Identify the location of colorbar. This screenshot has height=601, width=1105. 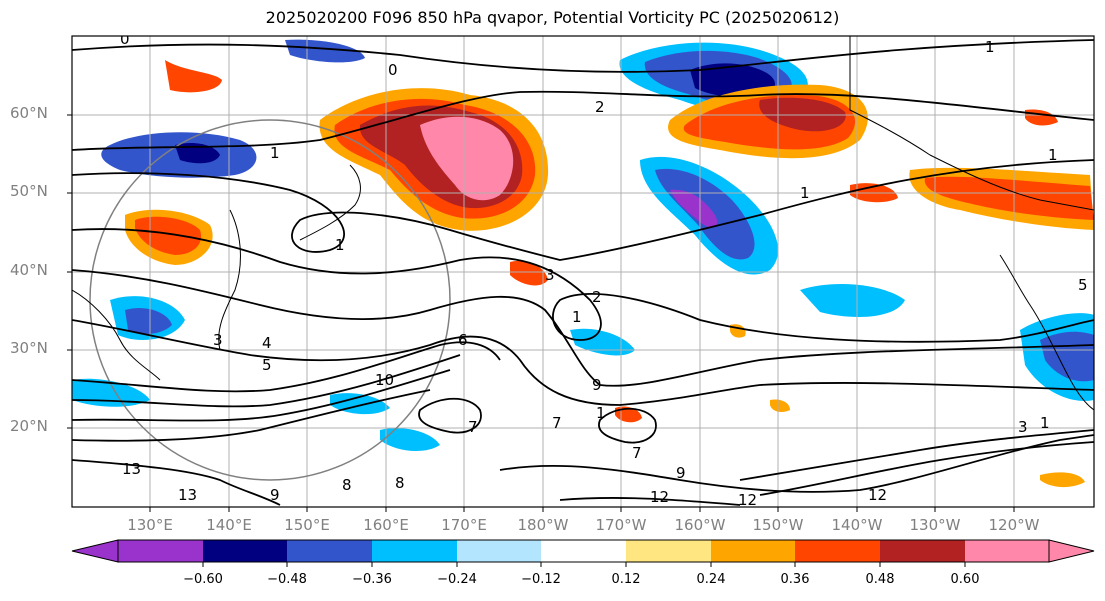
(583, 553).